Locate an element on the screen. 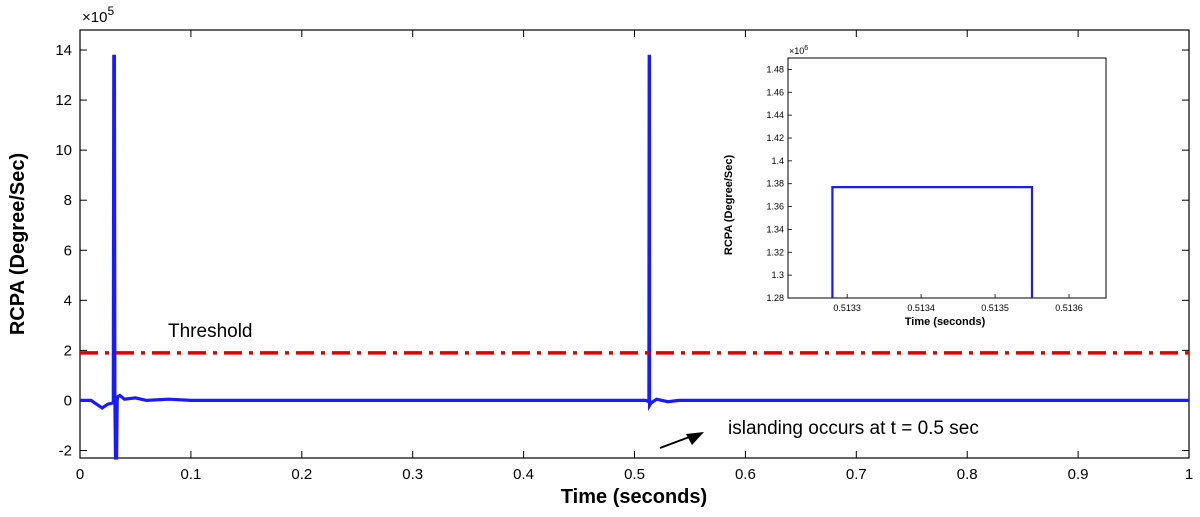  y-tick-label-5: 8 is located at coordinates (68, 200).